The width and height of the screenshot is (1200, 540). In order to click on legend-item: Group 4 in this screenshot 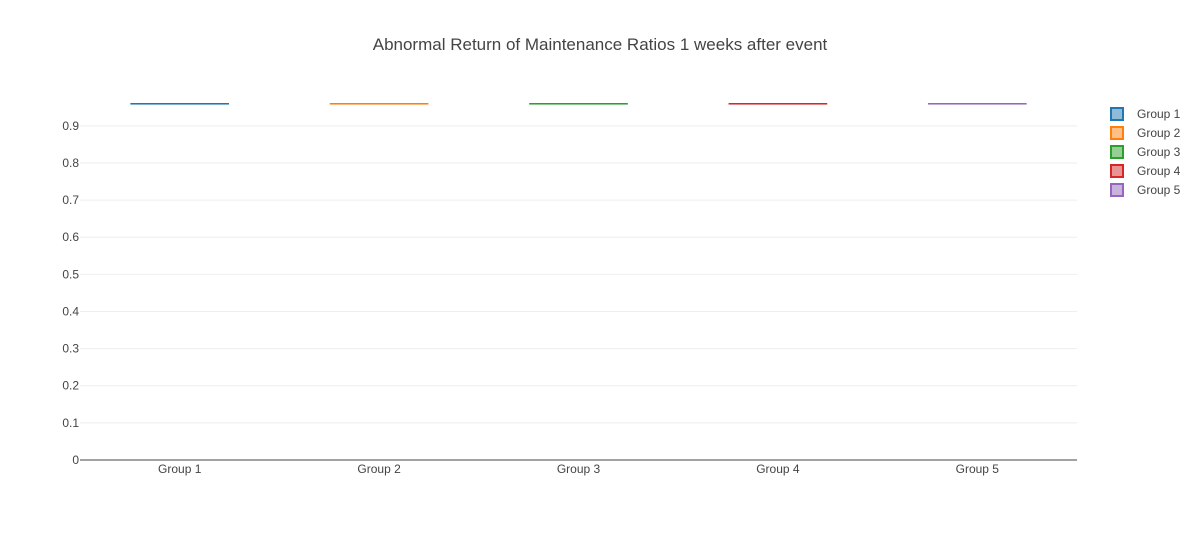, I will do `click(1145, 171)`.